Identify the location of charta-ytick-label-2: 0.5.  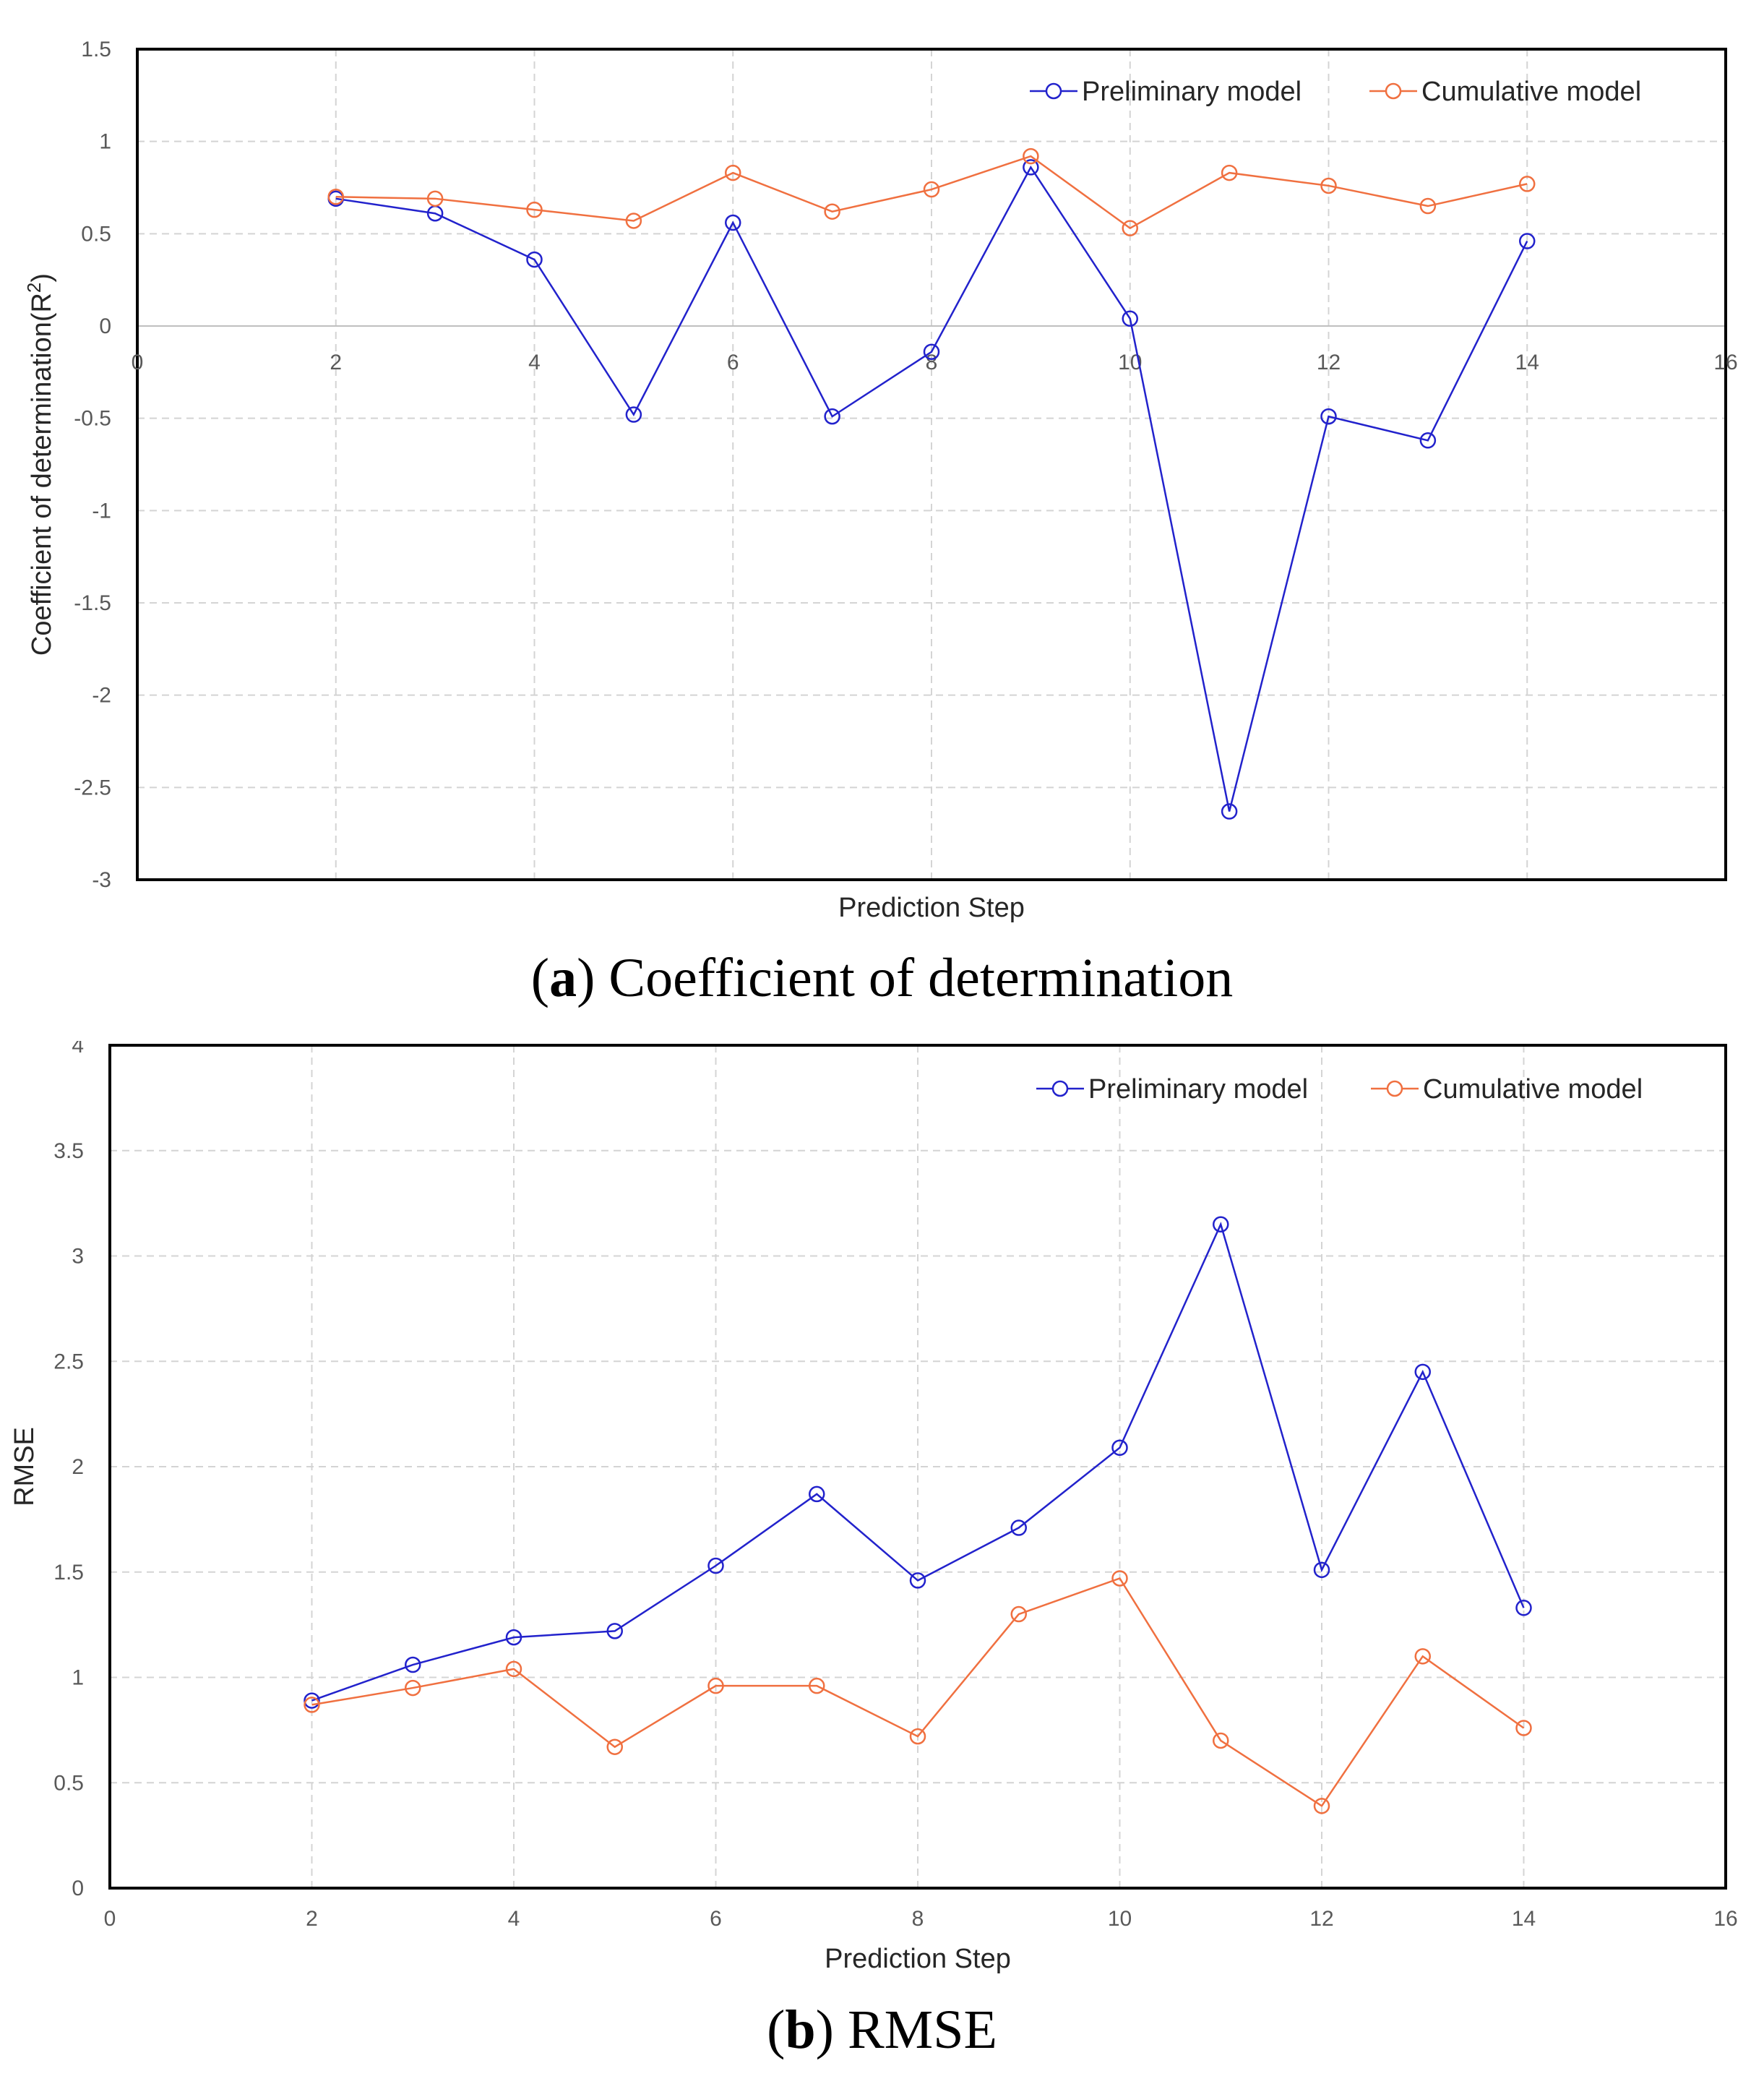
(96, 234).